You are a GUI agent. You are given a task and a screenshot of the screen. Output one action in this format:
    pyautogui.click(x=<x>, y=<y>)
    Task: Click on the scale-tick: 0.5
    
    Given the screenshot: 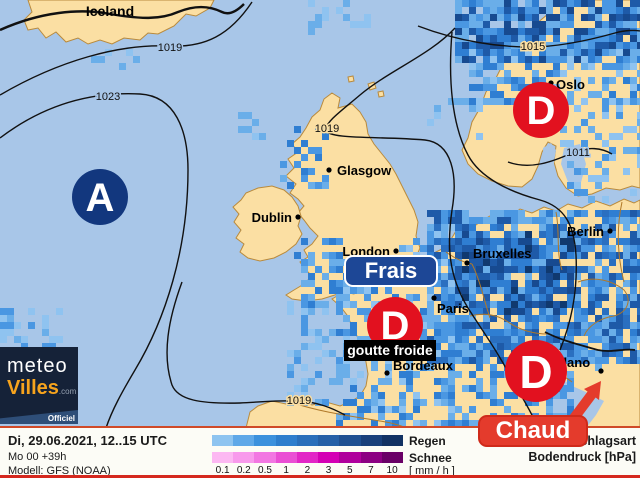 What is the action you would take?
    pyautogui.click(x=265, y=470)
    